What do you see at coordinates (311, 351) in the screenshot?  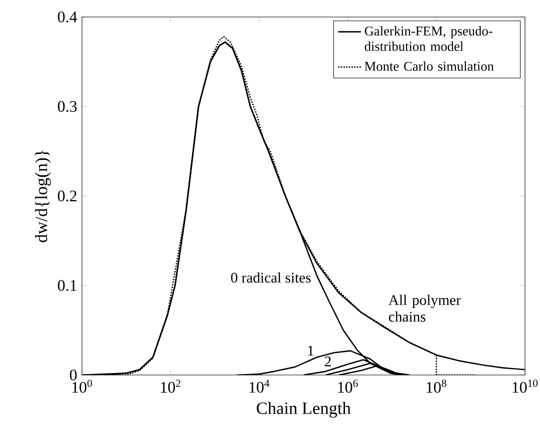 I see `annotation: 1` at bounding box center [311, 351].